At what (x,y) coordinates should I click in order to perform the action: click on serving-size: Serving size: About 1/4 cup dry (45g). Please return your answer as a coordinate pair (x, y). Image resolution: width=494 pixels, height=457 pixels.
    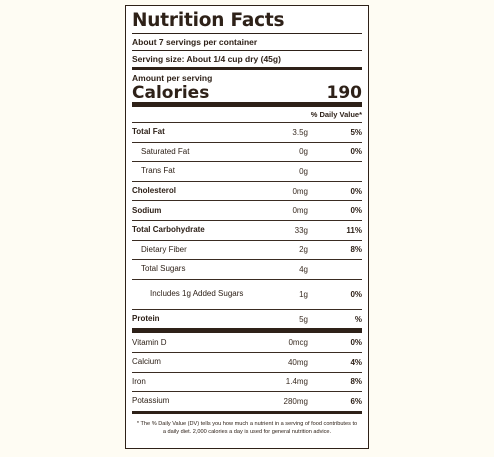
    Looking at the image, I should click on (206, 59).